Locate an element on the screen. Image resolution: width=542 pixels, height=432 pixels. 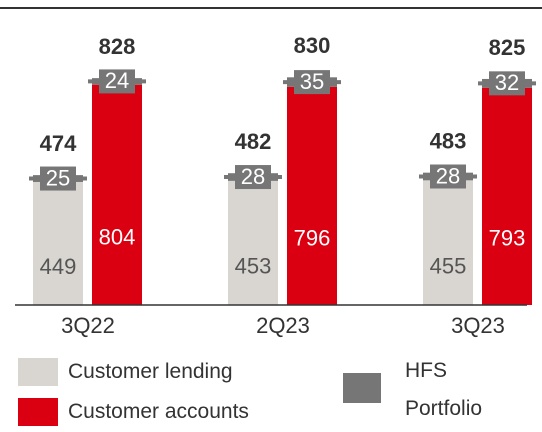
total-label: 482 is located at coordinates (253, 141).